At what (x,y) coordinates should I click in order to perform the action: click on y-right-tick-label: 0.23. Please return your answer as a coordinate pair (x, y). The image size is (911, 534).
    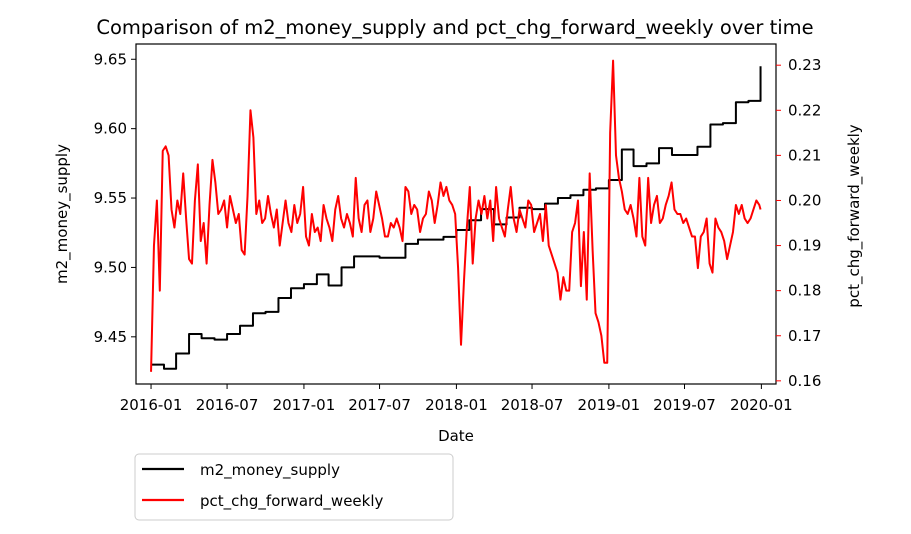
    Looking at the image, I should click on (804, 65).